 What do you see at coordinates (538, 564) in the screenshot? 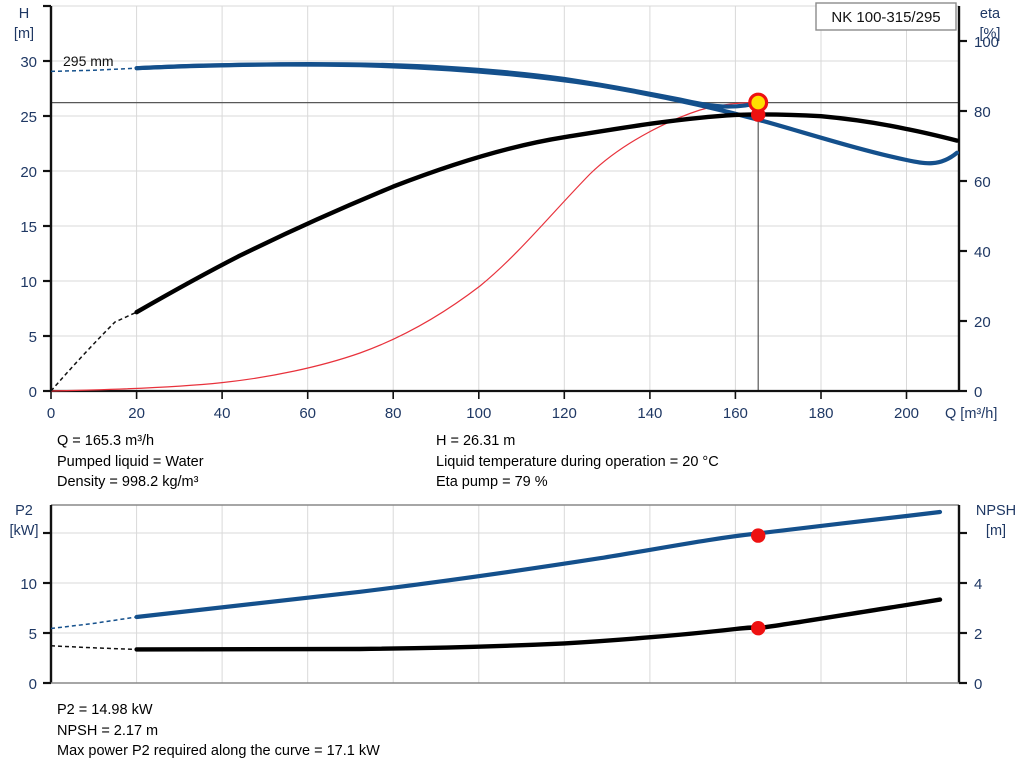
I see `p2-power-curve` at bounding box center [538, 564].